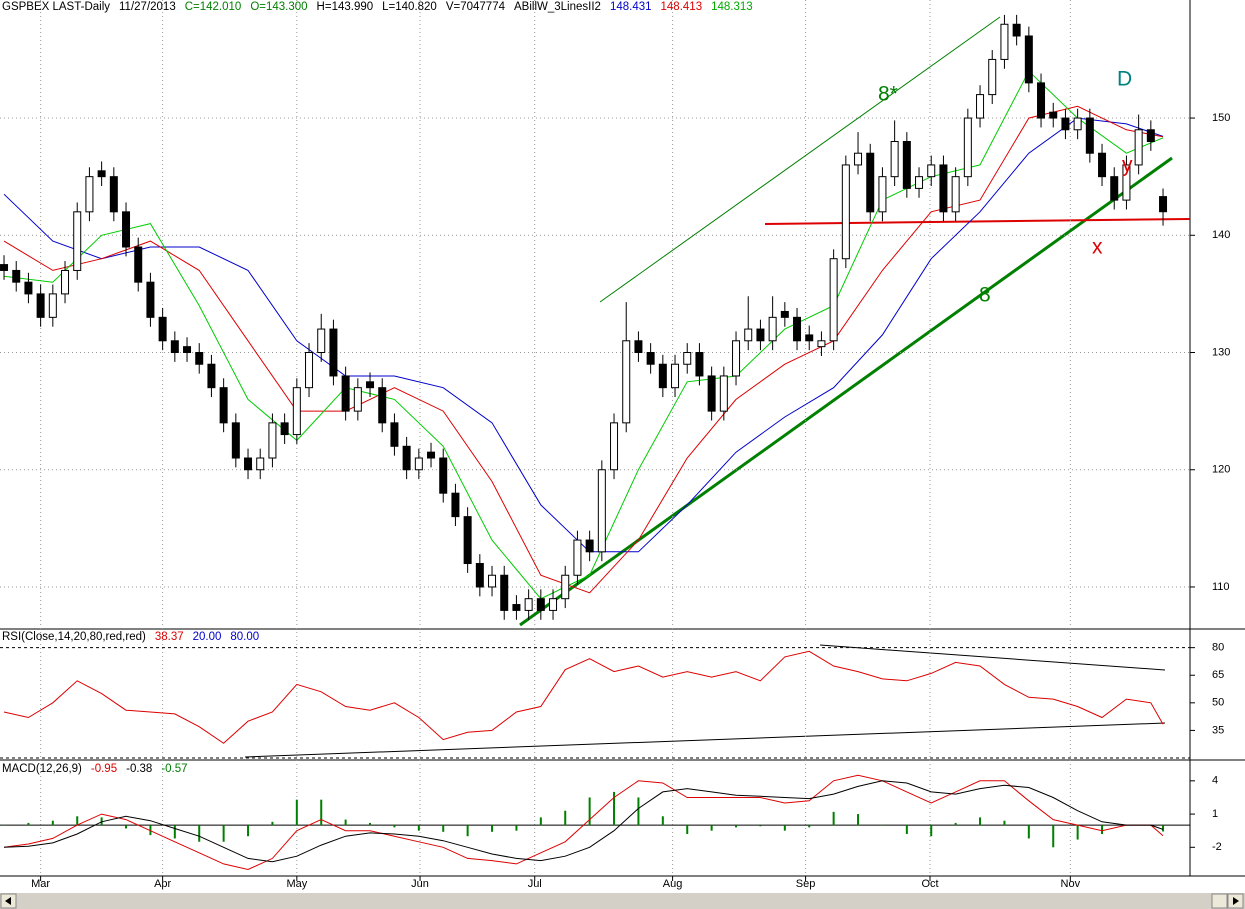  What do you see at coordinates (345, 7) in the screenshot?
I see `header-item: H=143.990` at bounding box center [345, 7].